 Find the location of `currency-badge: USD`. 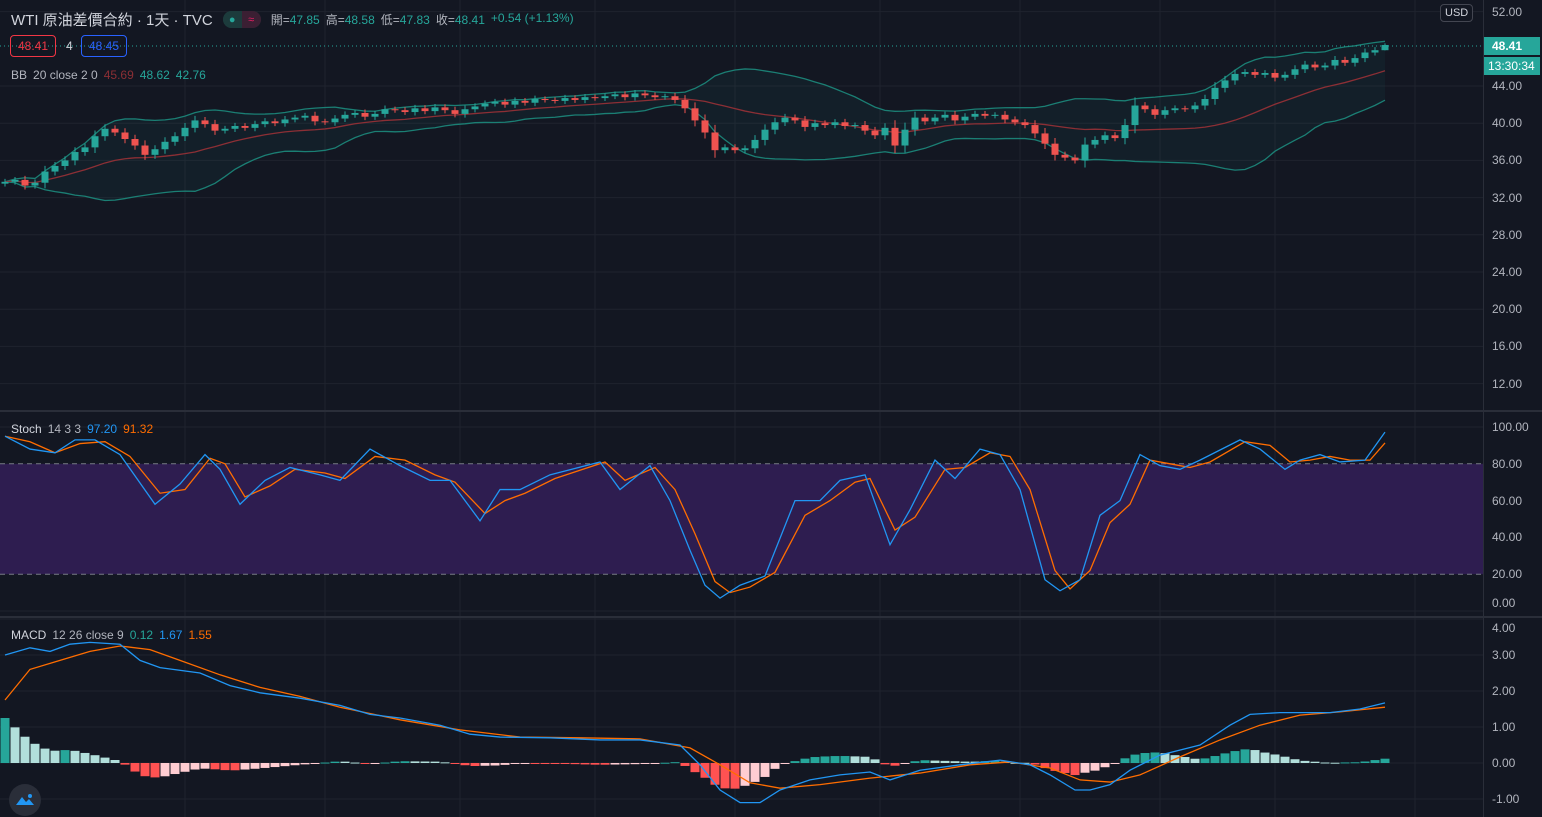

currency-badge: USD is located at coordinates (1457, 13).